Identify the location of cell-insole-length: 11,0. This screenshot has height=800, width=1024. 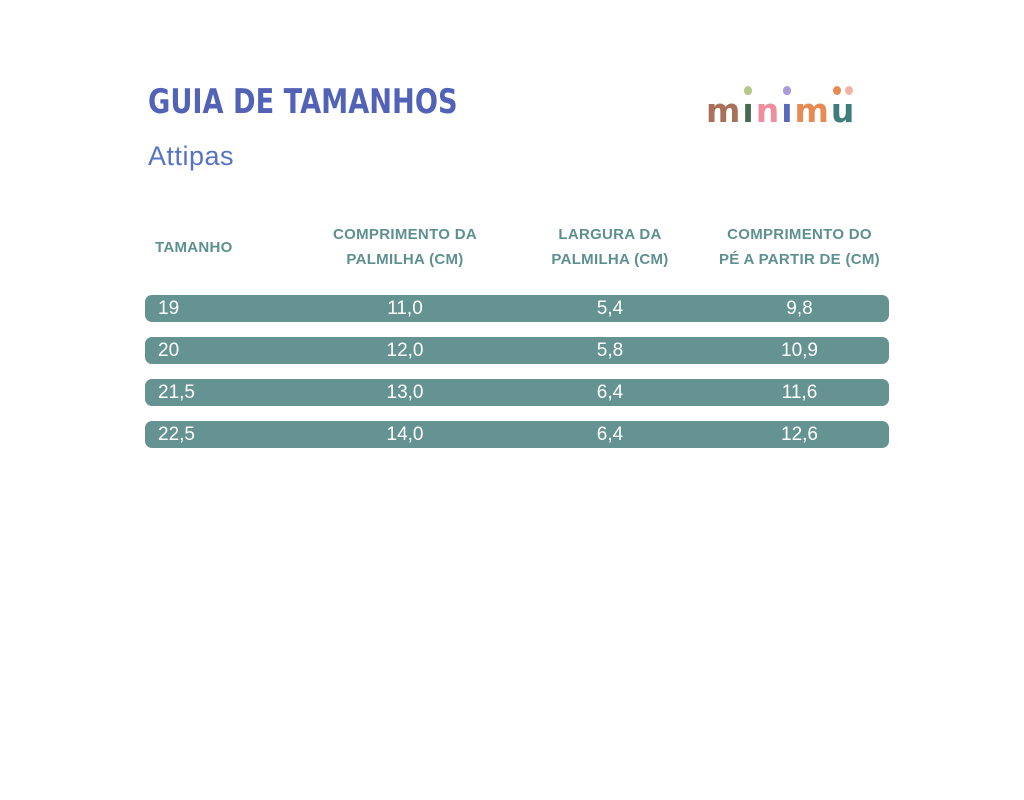
(405, 308).